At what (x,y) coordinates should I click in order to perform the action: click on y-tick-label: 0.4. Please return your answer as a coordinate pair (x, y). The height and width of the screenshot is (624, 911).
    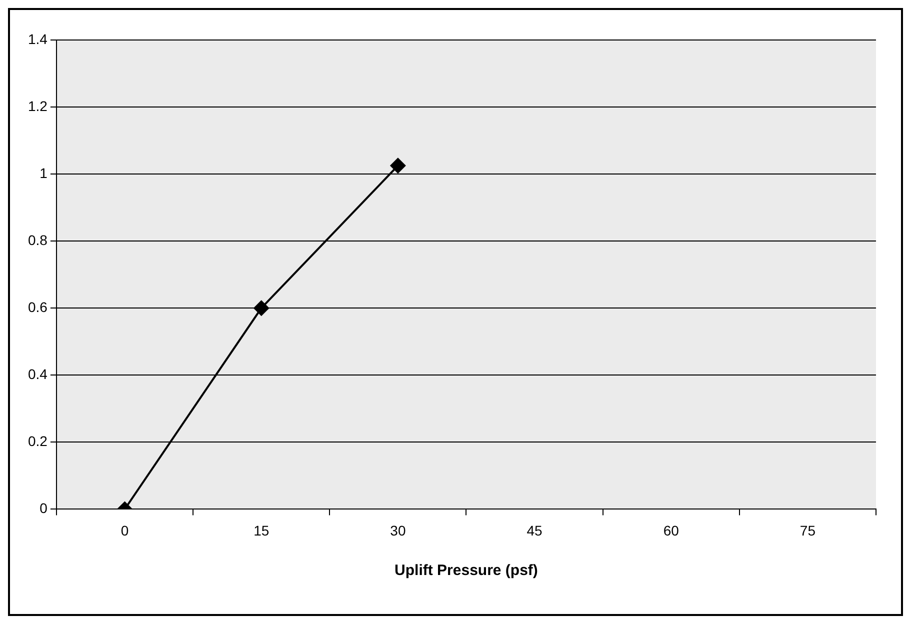
    Looking at the image, I should click on (38, 374).